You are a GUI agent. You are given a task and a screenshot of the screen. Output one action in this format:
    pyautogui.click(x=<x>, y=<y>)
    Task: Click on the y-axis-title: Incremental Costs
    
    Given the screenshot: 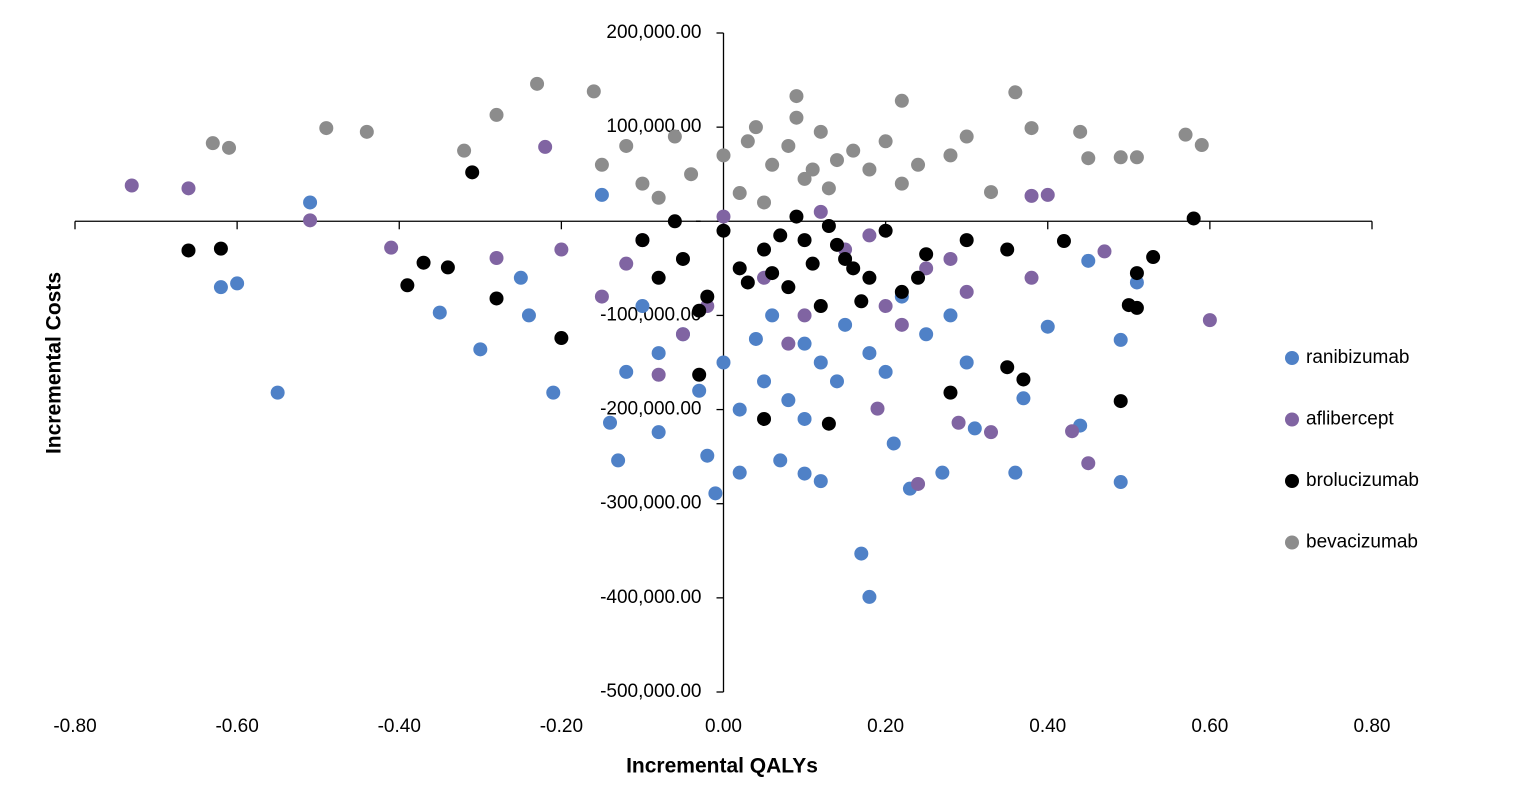 What is the action you would take?
    pyautogui.click(x=54, y=363)
    